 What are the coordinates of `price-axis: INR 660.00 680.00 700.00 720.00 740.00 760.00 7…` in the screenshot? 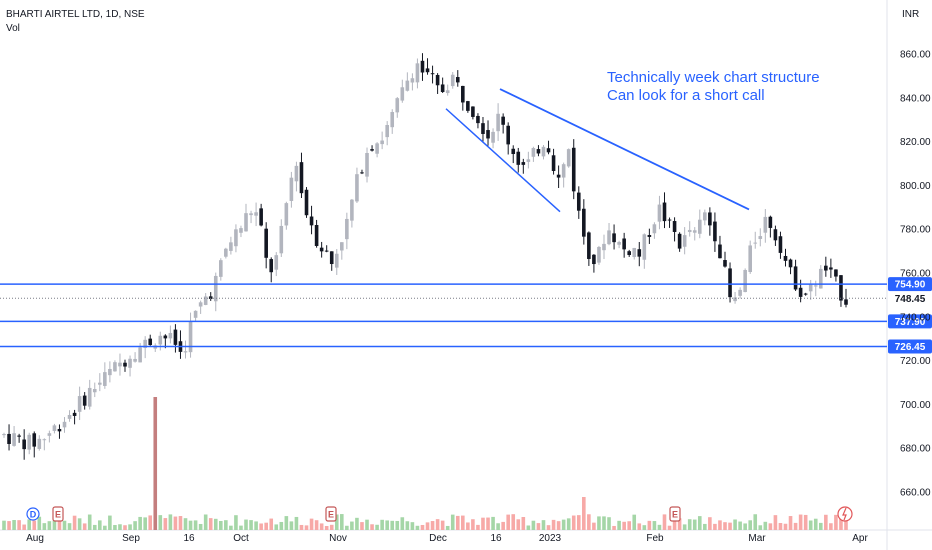 It's located at (915, 254).